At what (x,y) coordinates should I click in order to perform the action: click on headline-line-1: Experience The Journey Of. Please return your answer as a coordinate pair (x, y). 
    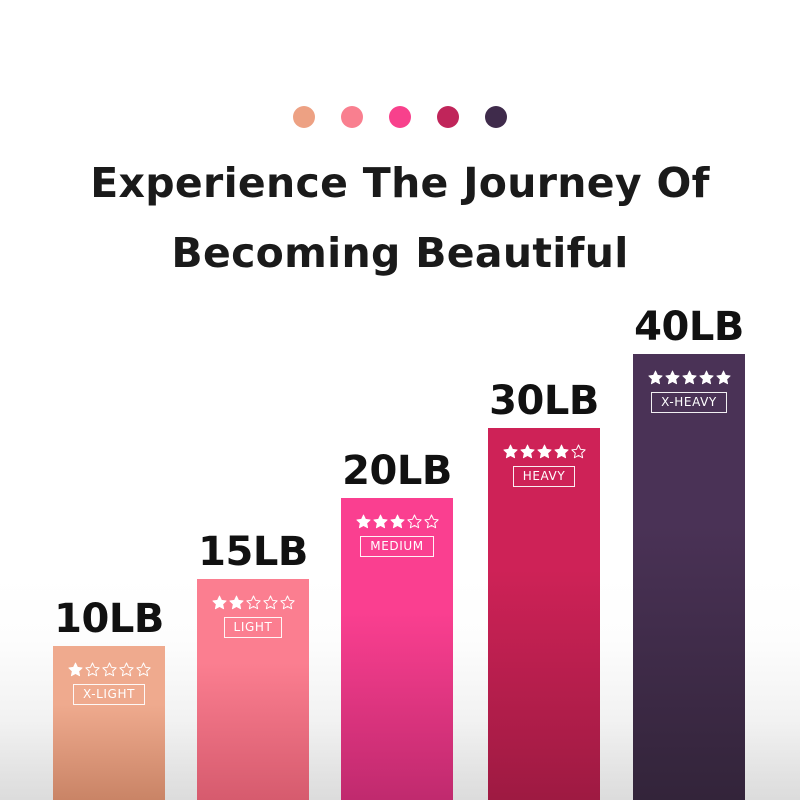
    Looking at the image, I should click on (400, 183).